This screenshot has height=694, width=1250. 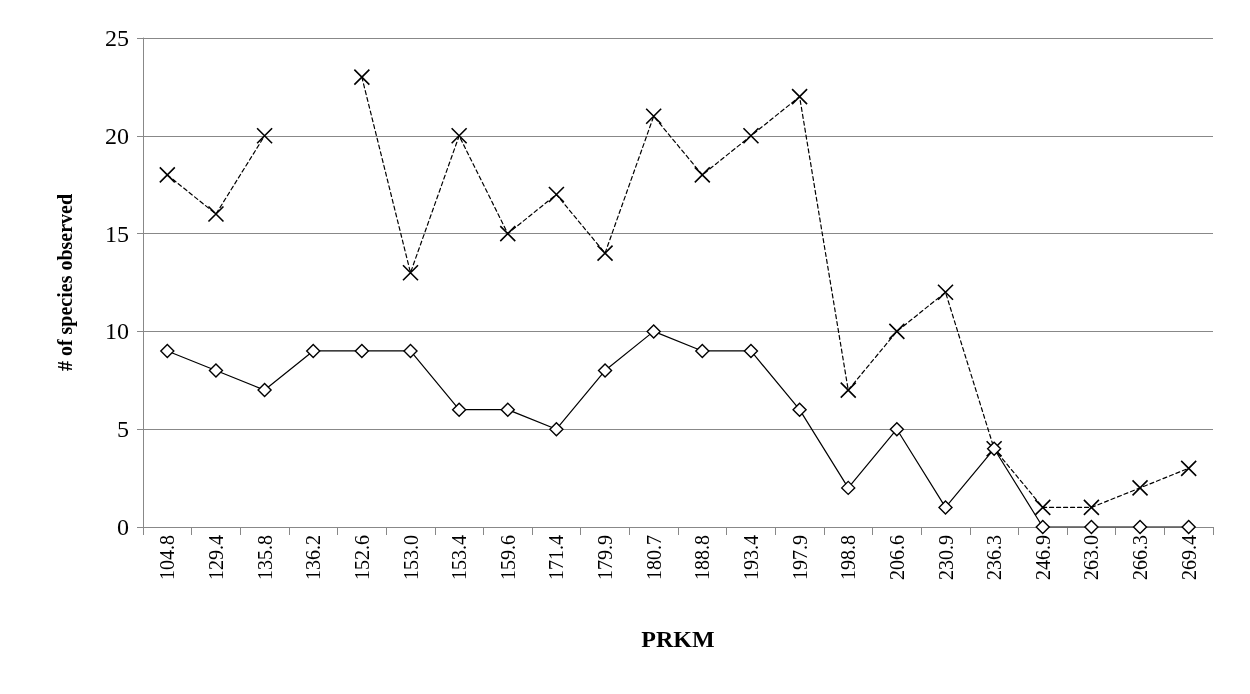 I want to click on x-tick-label: 193.4, so click(x=750, y=557).